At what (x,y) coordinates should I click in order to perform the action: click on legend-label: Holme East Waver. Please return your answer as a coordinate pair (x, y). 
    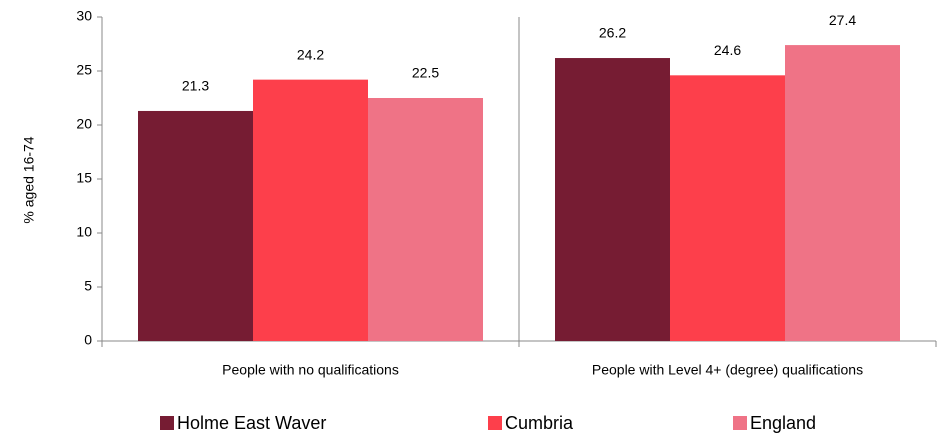
    Looking at the image, I should click on (251, 423).